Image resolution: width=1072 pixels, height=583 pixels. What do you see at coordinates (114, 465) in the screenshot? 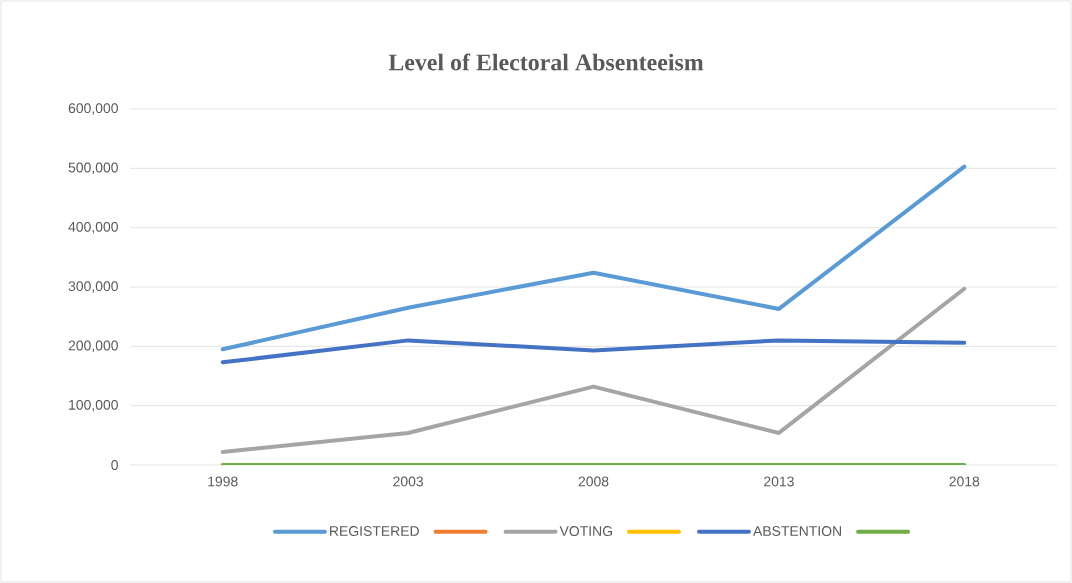
I see `y-tick-label: 0` at bounding box center [114, 465].